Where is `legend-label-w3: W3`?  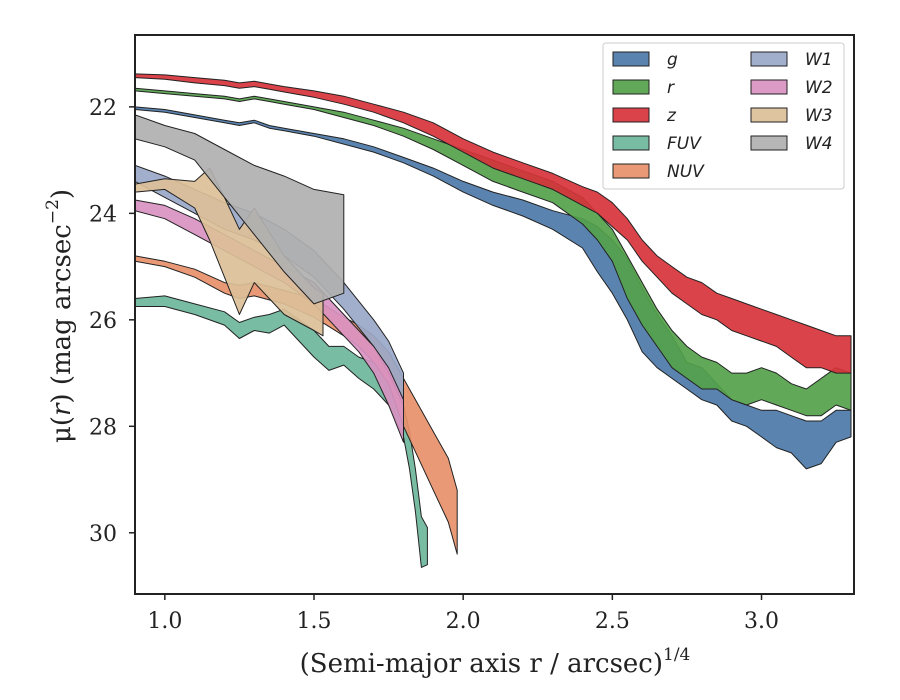
legend-label-w3: W3 is located at coordinates (819, 116).